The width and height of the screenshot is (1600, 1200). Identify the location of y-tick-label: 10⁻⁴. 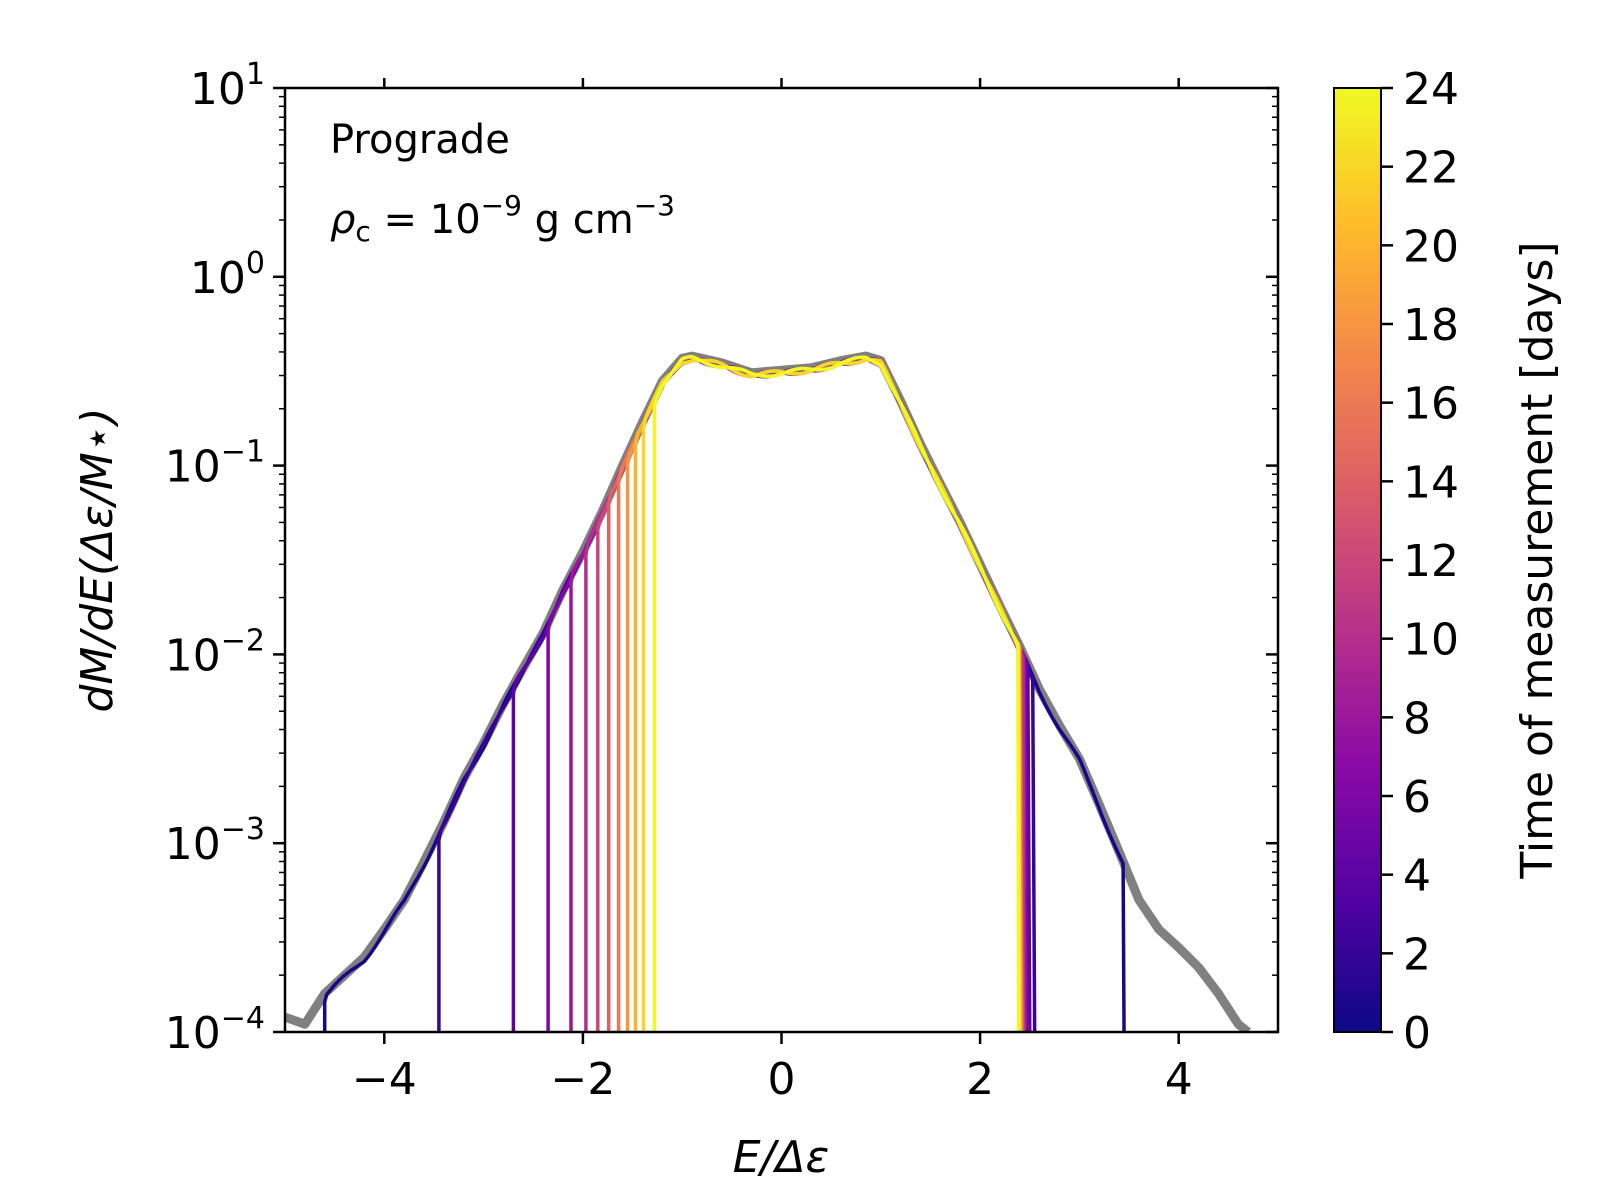
(215, 1030).